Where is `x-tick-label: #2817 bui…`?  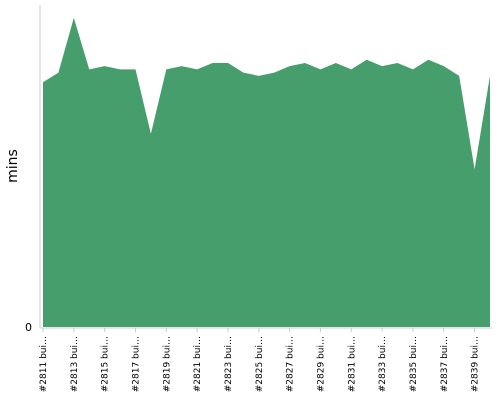
x-tick-label: #2817 bui… is located at coordinates (136, 364).